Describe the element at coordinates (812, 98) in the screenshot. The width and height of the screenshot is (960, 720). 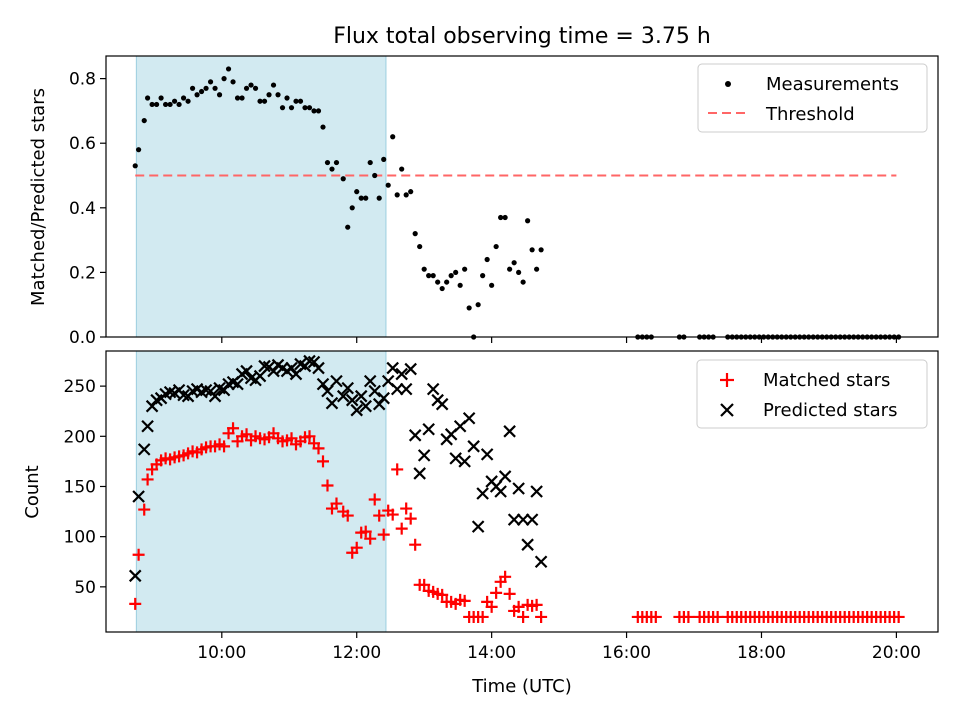
I see `top-legend: Measurements Threshold` at that location.